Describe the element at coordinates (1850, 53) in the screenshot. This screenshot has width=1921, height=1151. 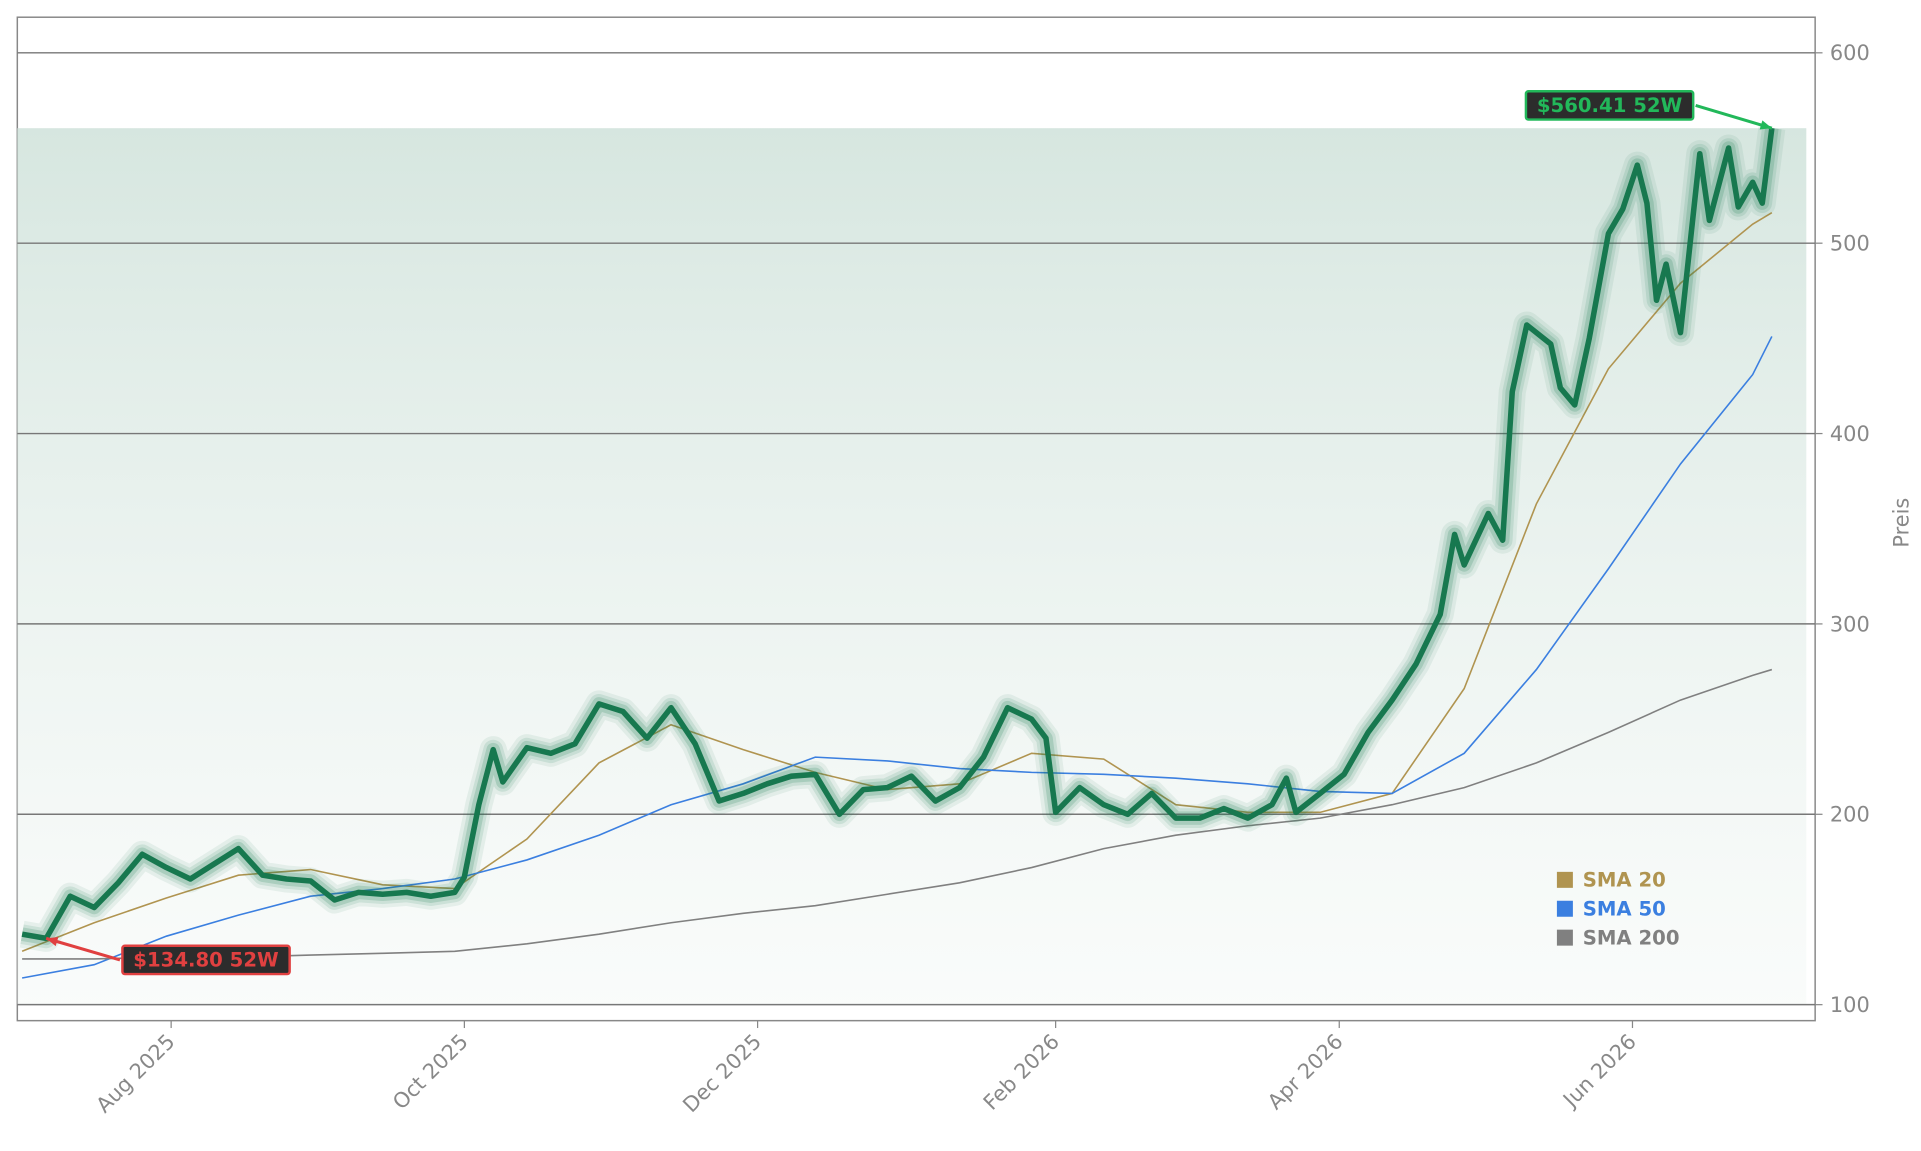
I see `y-tick-label: 600` at that location.